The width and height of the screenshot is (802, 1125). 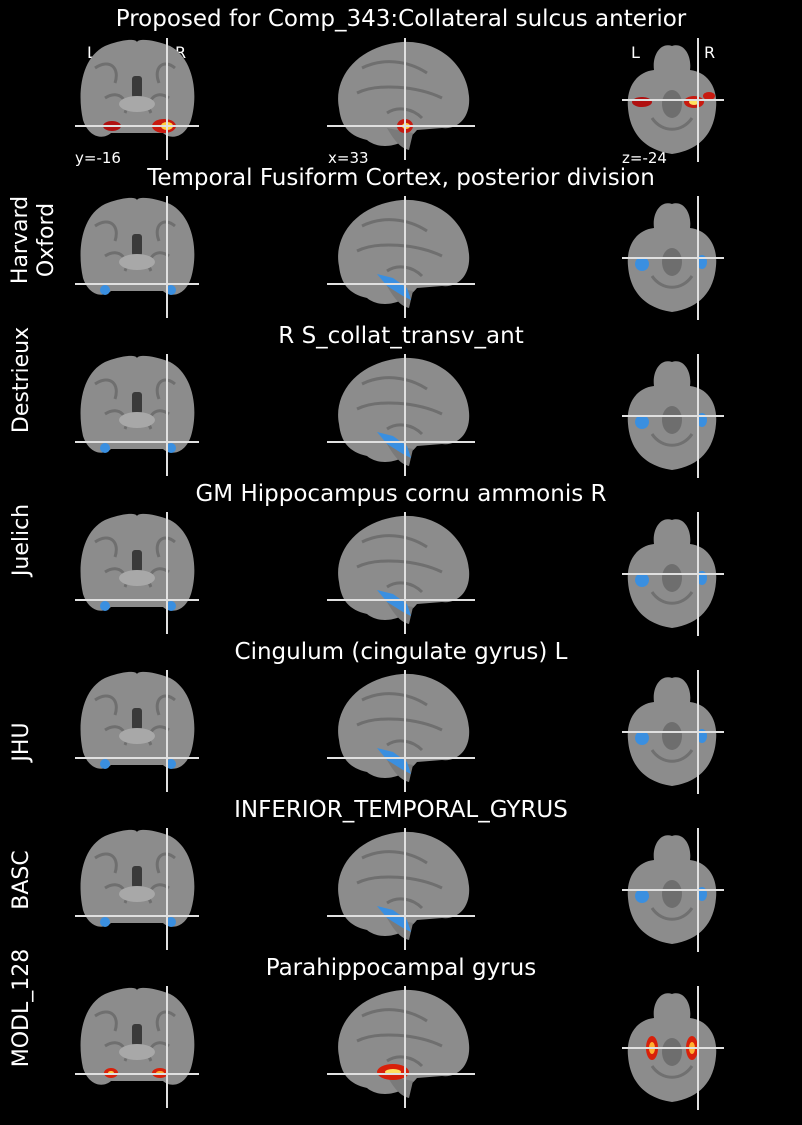 What do you see at coordinates (401, 99) in the screenshot?
I see `proposed-sagittal-slice` at bounding box center [401, 99].